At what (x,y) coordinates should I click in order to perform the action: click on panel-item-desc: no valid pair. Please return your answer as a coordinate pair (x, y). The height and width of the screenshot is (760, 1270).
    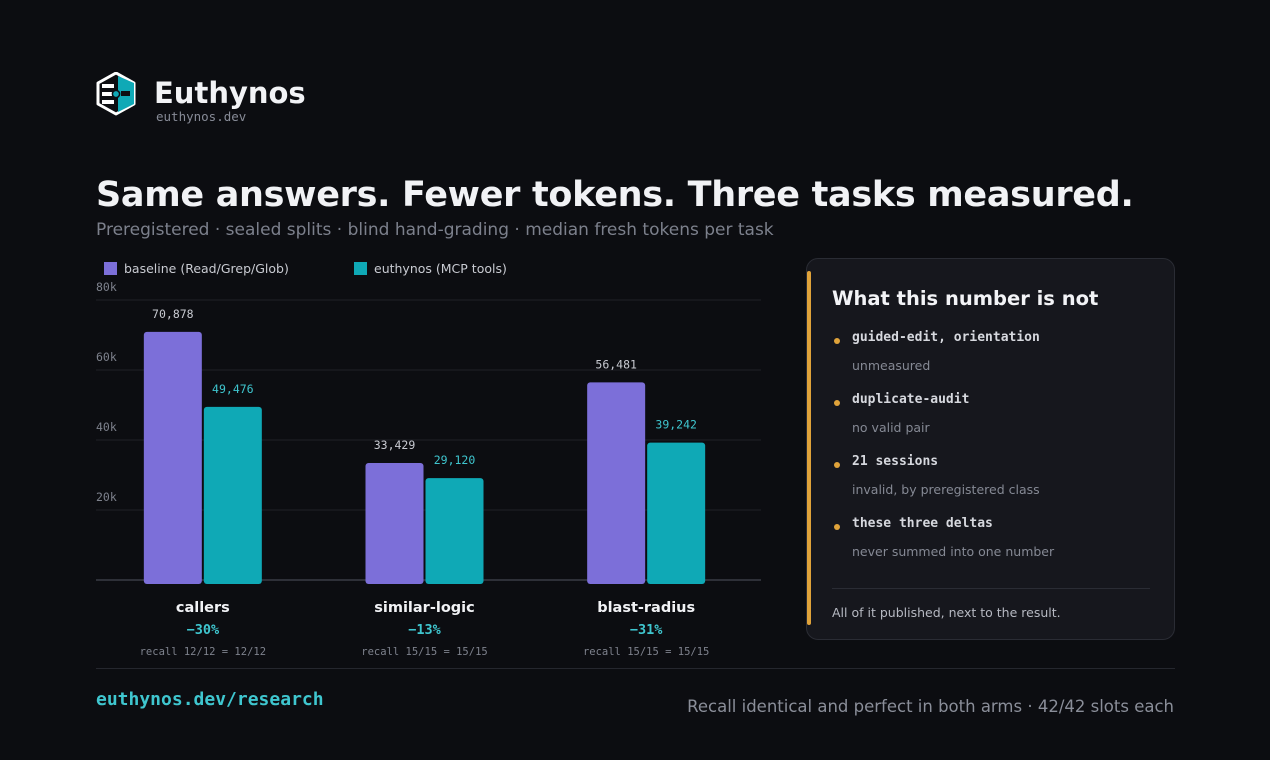
    Looking at the image, I should click on (891, 427).